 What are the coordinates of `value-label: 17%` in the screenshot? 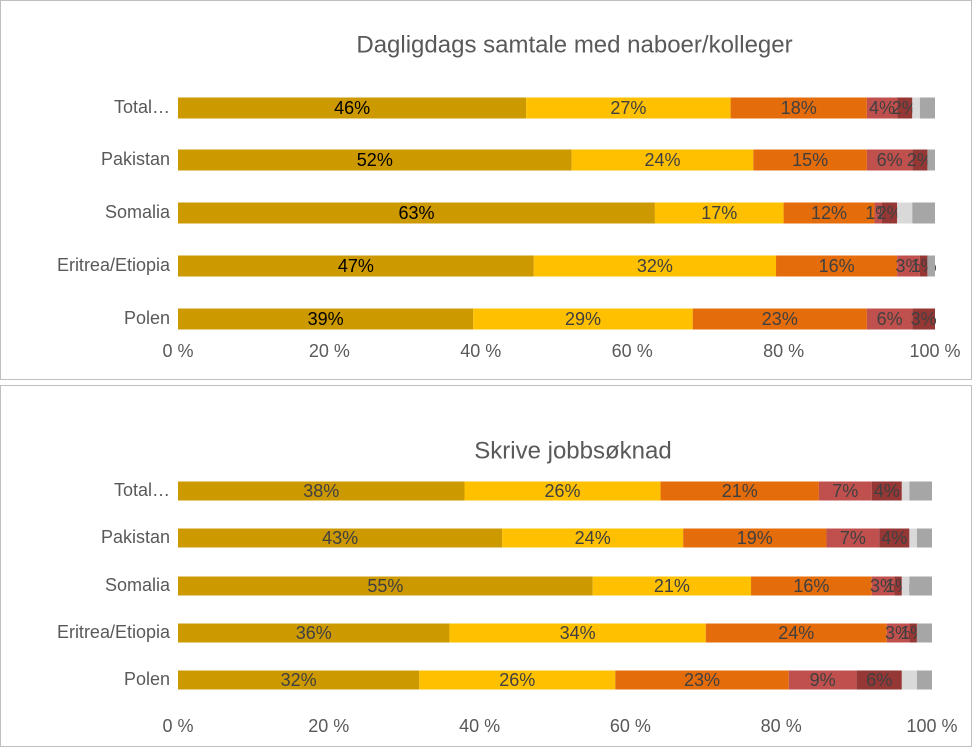 It's located at (719, 213).